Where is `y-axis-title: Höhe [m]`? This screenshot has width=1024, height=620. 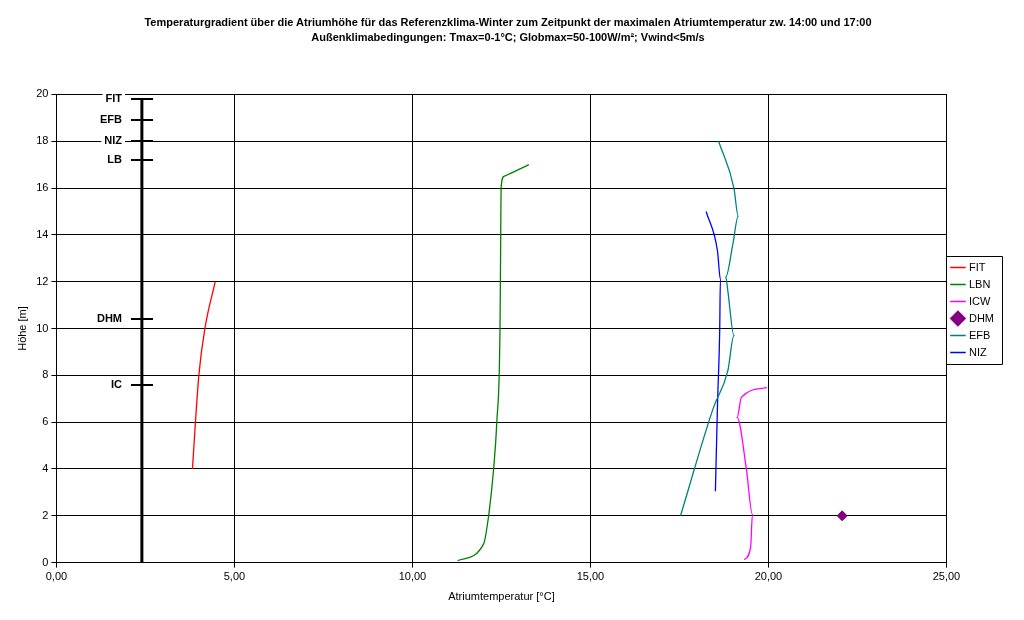 y-axis-title: Höhe [m] is located at coordinates (21, 328).